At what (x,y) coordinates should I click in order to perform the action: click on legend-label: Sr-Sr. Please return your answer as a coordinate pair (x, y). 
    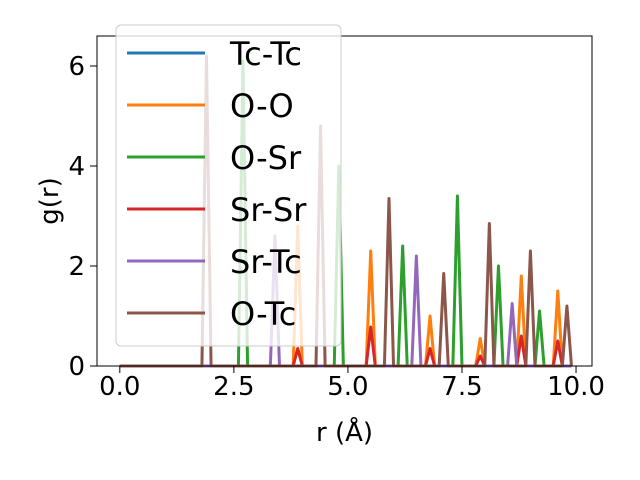
    Looking at the image, I should click on (268, 210).